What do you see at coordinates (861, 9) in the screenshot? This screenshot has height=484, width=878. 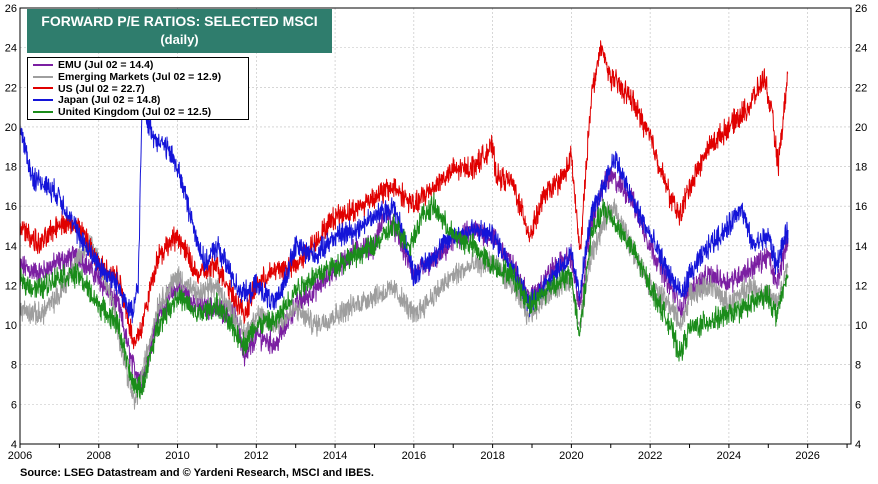 I see `y-tick-label-right: 26` at bounding box center [861, 9].